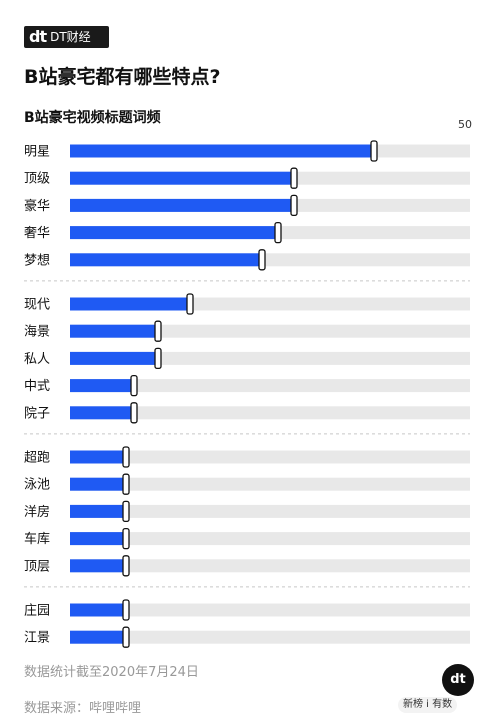 The width and height of the screenshot is (500, 722). Describe the element at coordinates (37, 413) in the screenshot. I see `category-label: 院子` at that location.